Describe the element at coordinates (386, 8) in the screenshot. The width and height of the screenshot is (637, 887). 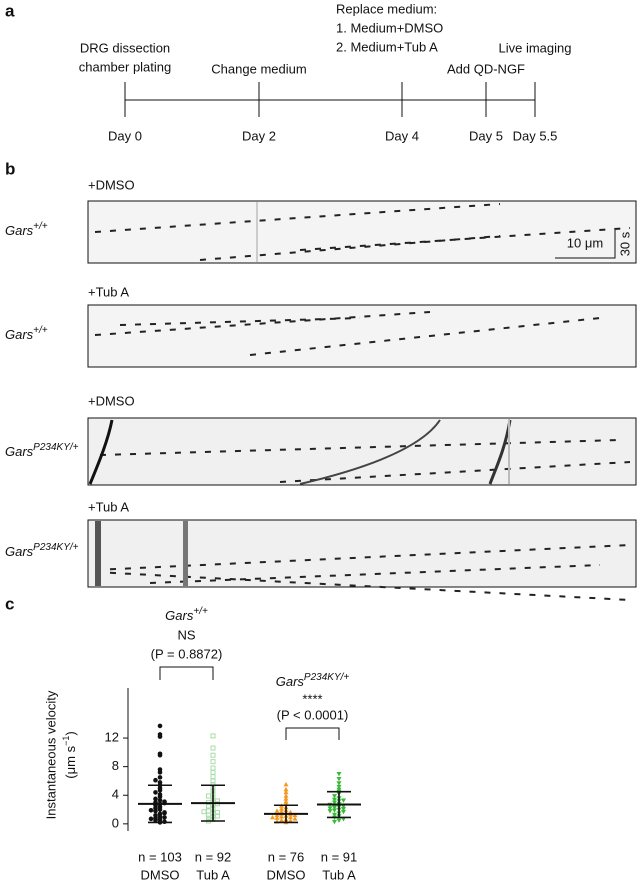
I see `step-label: Replace medium:` at that location.